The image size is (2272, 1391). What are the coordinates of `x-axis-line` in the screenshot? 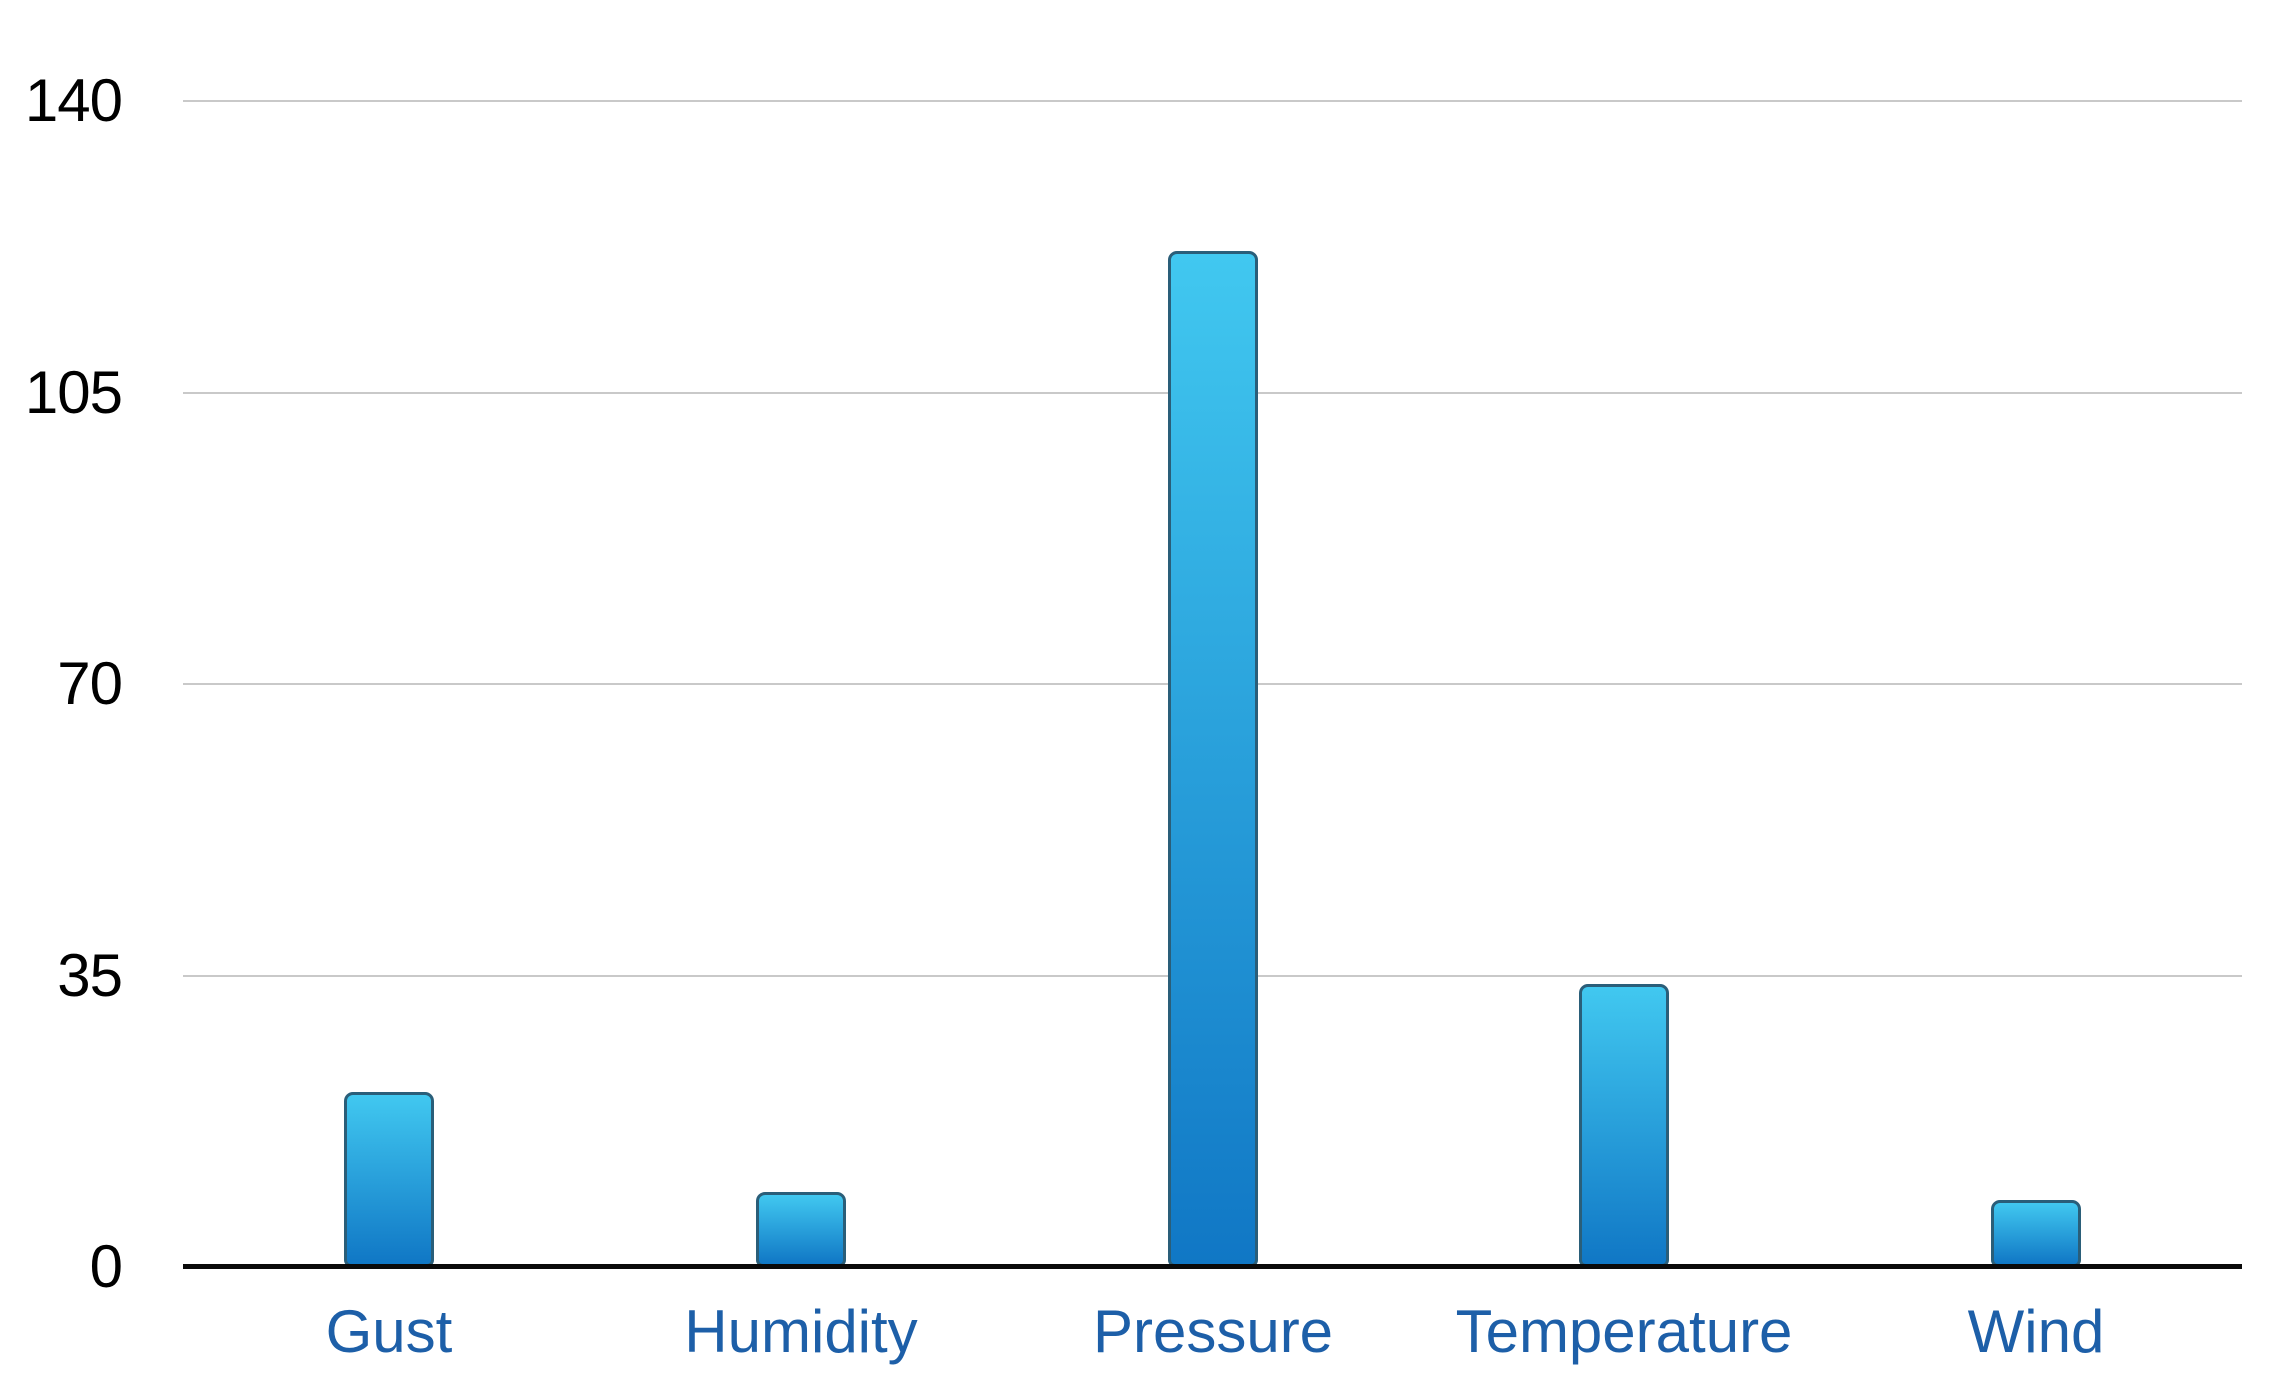 It's located at (1212, 1266).